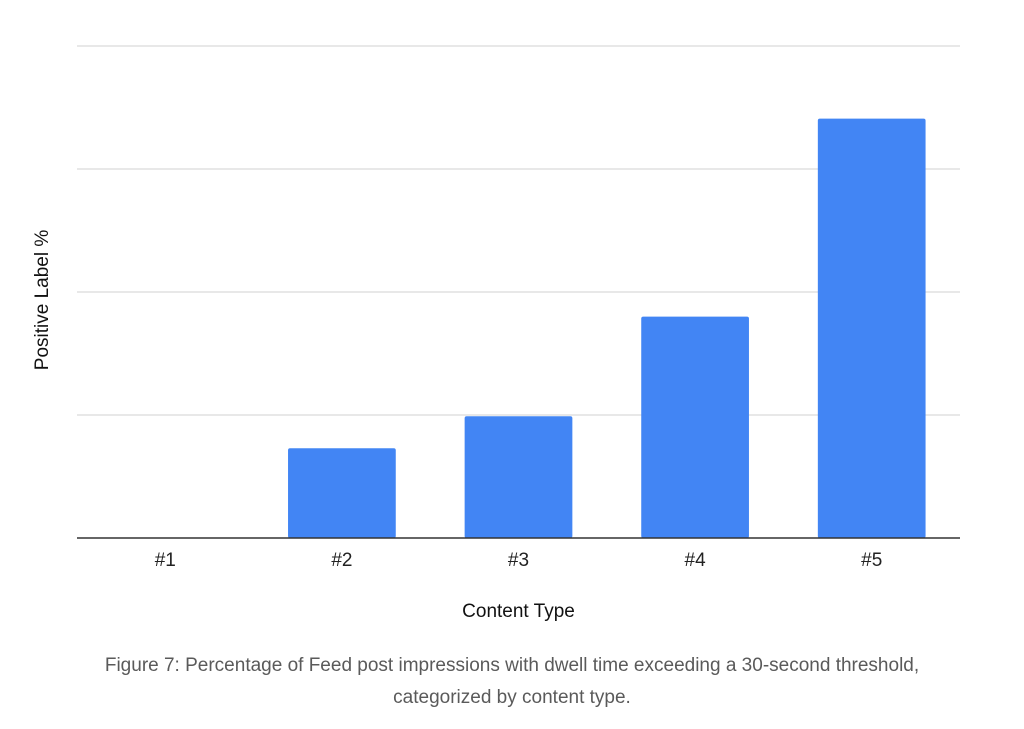  What do you see at coordinates (518, 611) in the screenshot?
I see `x-axis-title: Content Type` at bounding box center [518, 611].